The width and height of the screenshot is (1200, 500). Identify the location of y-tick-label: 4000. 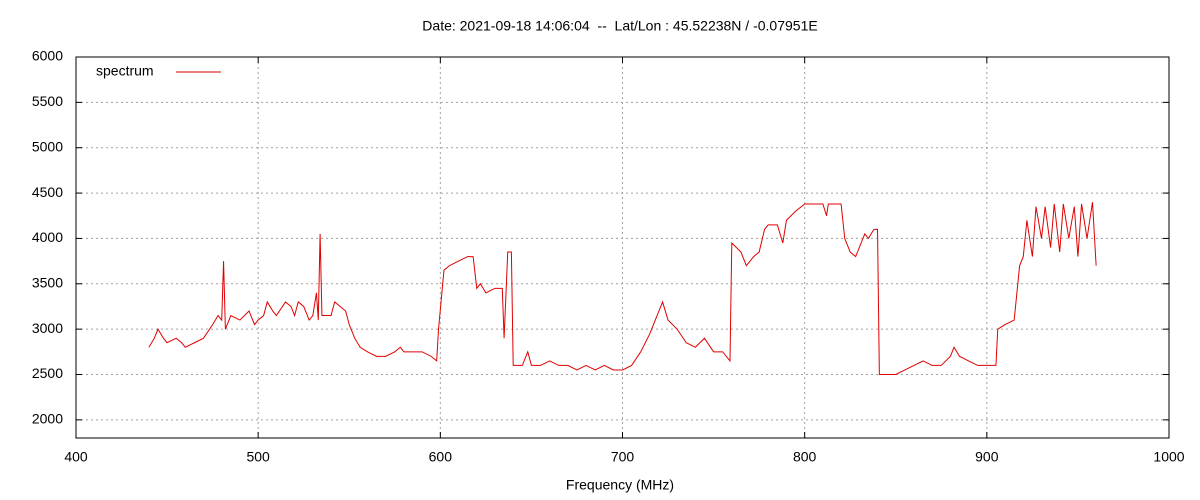
(47, 237).